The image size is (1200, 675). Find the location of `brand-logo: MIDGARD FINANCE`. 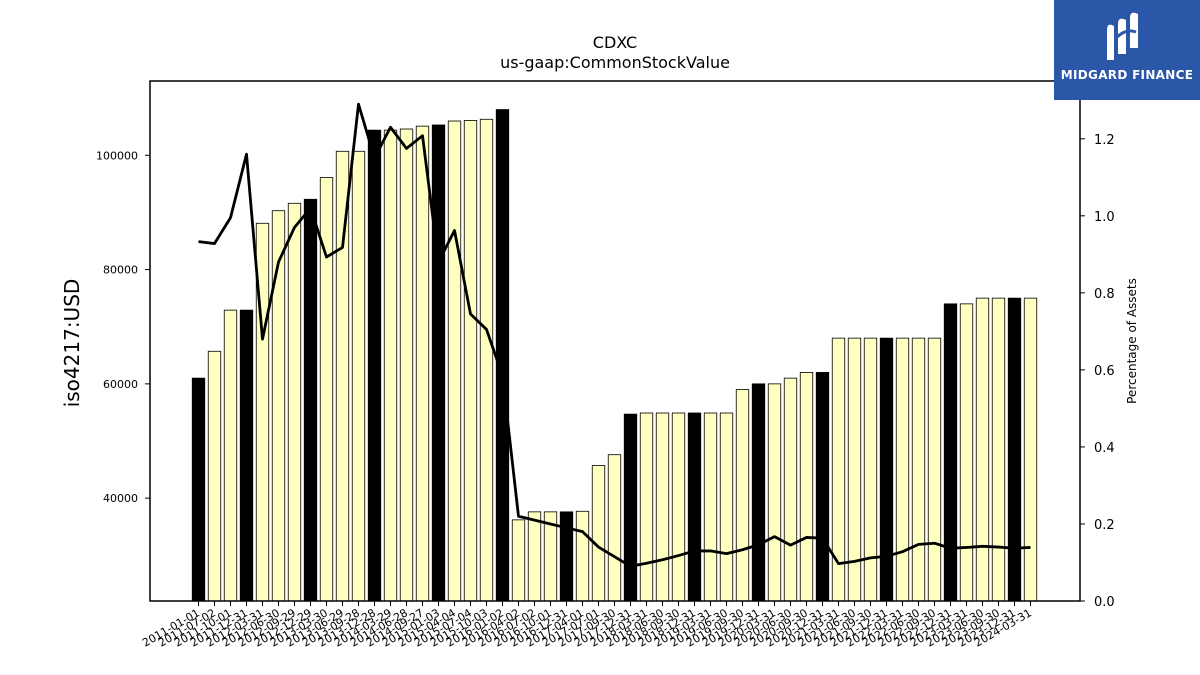

brand-logo: MIDGARD FINANCE is located at coordinates (1127, 50).